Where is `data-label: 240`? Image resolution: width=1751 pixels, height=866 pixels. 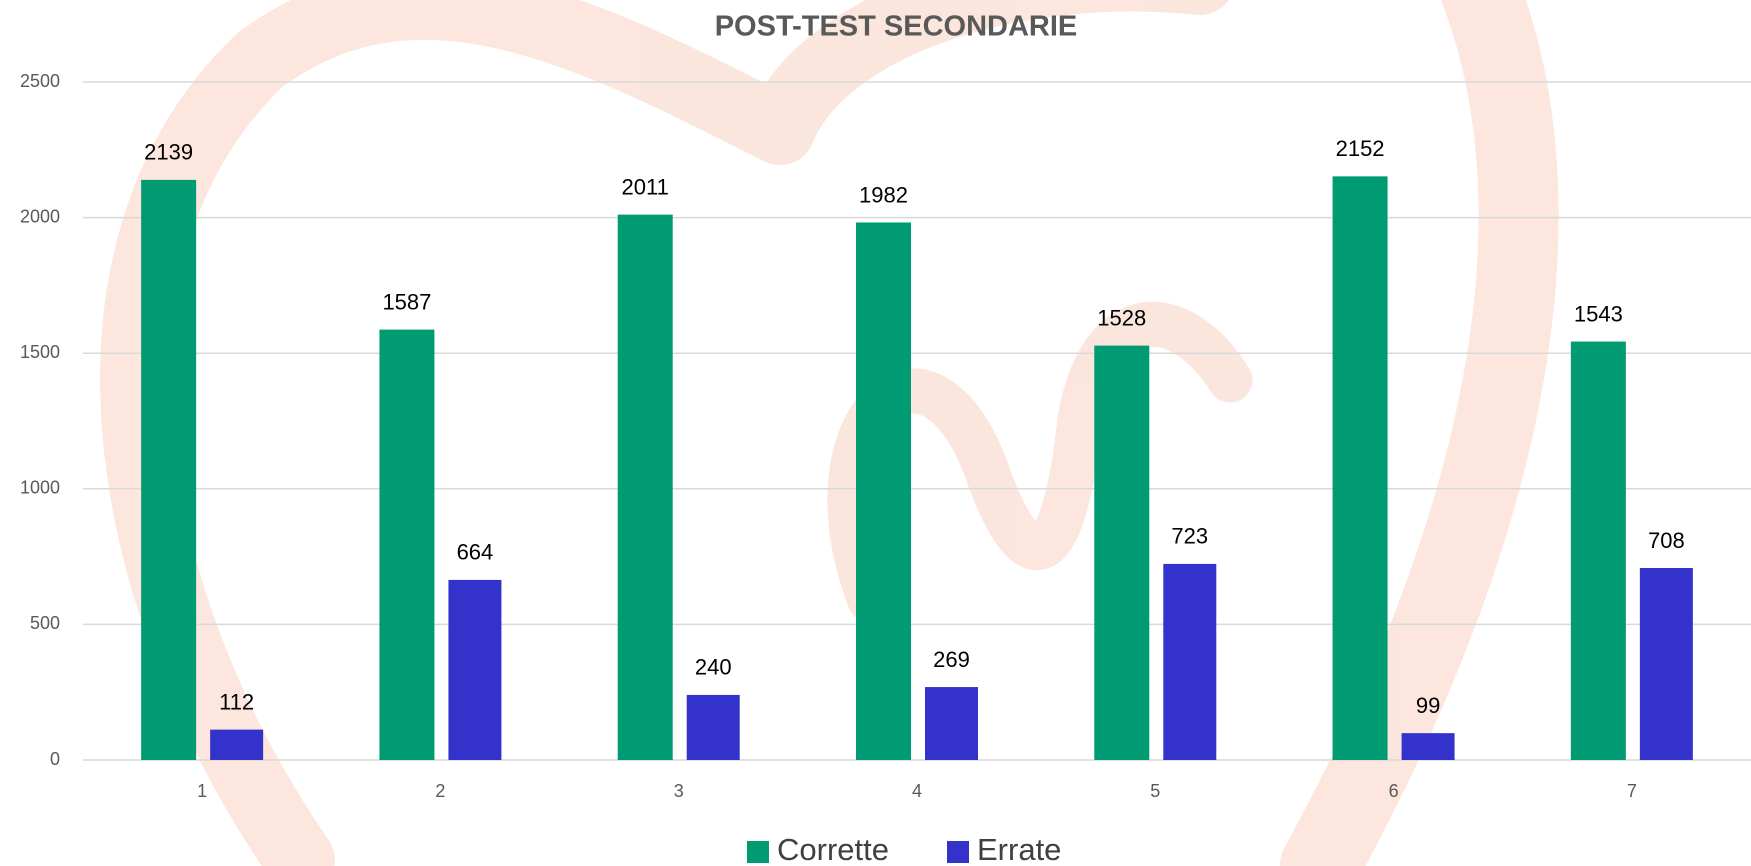
data-label: 240 is located at coordinates (713, 667).